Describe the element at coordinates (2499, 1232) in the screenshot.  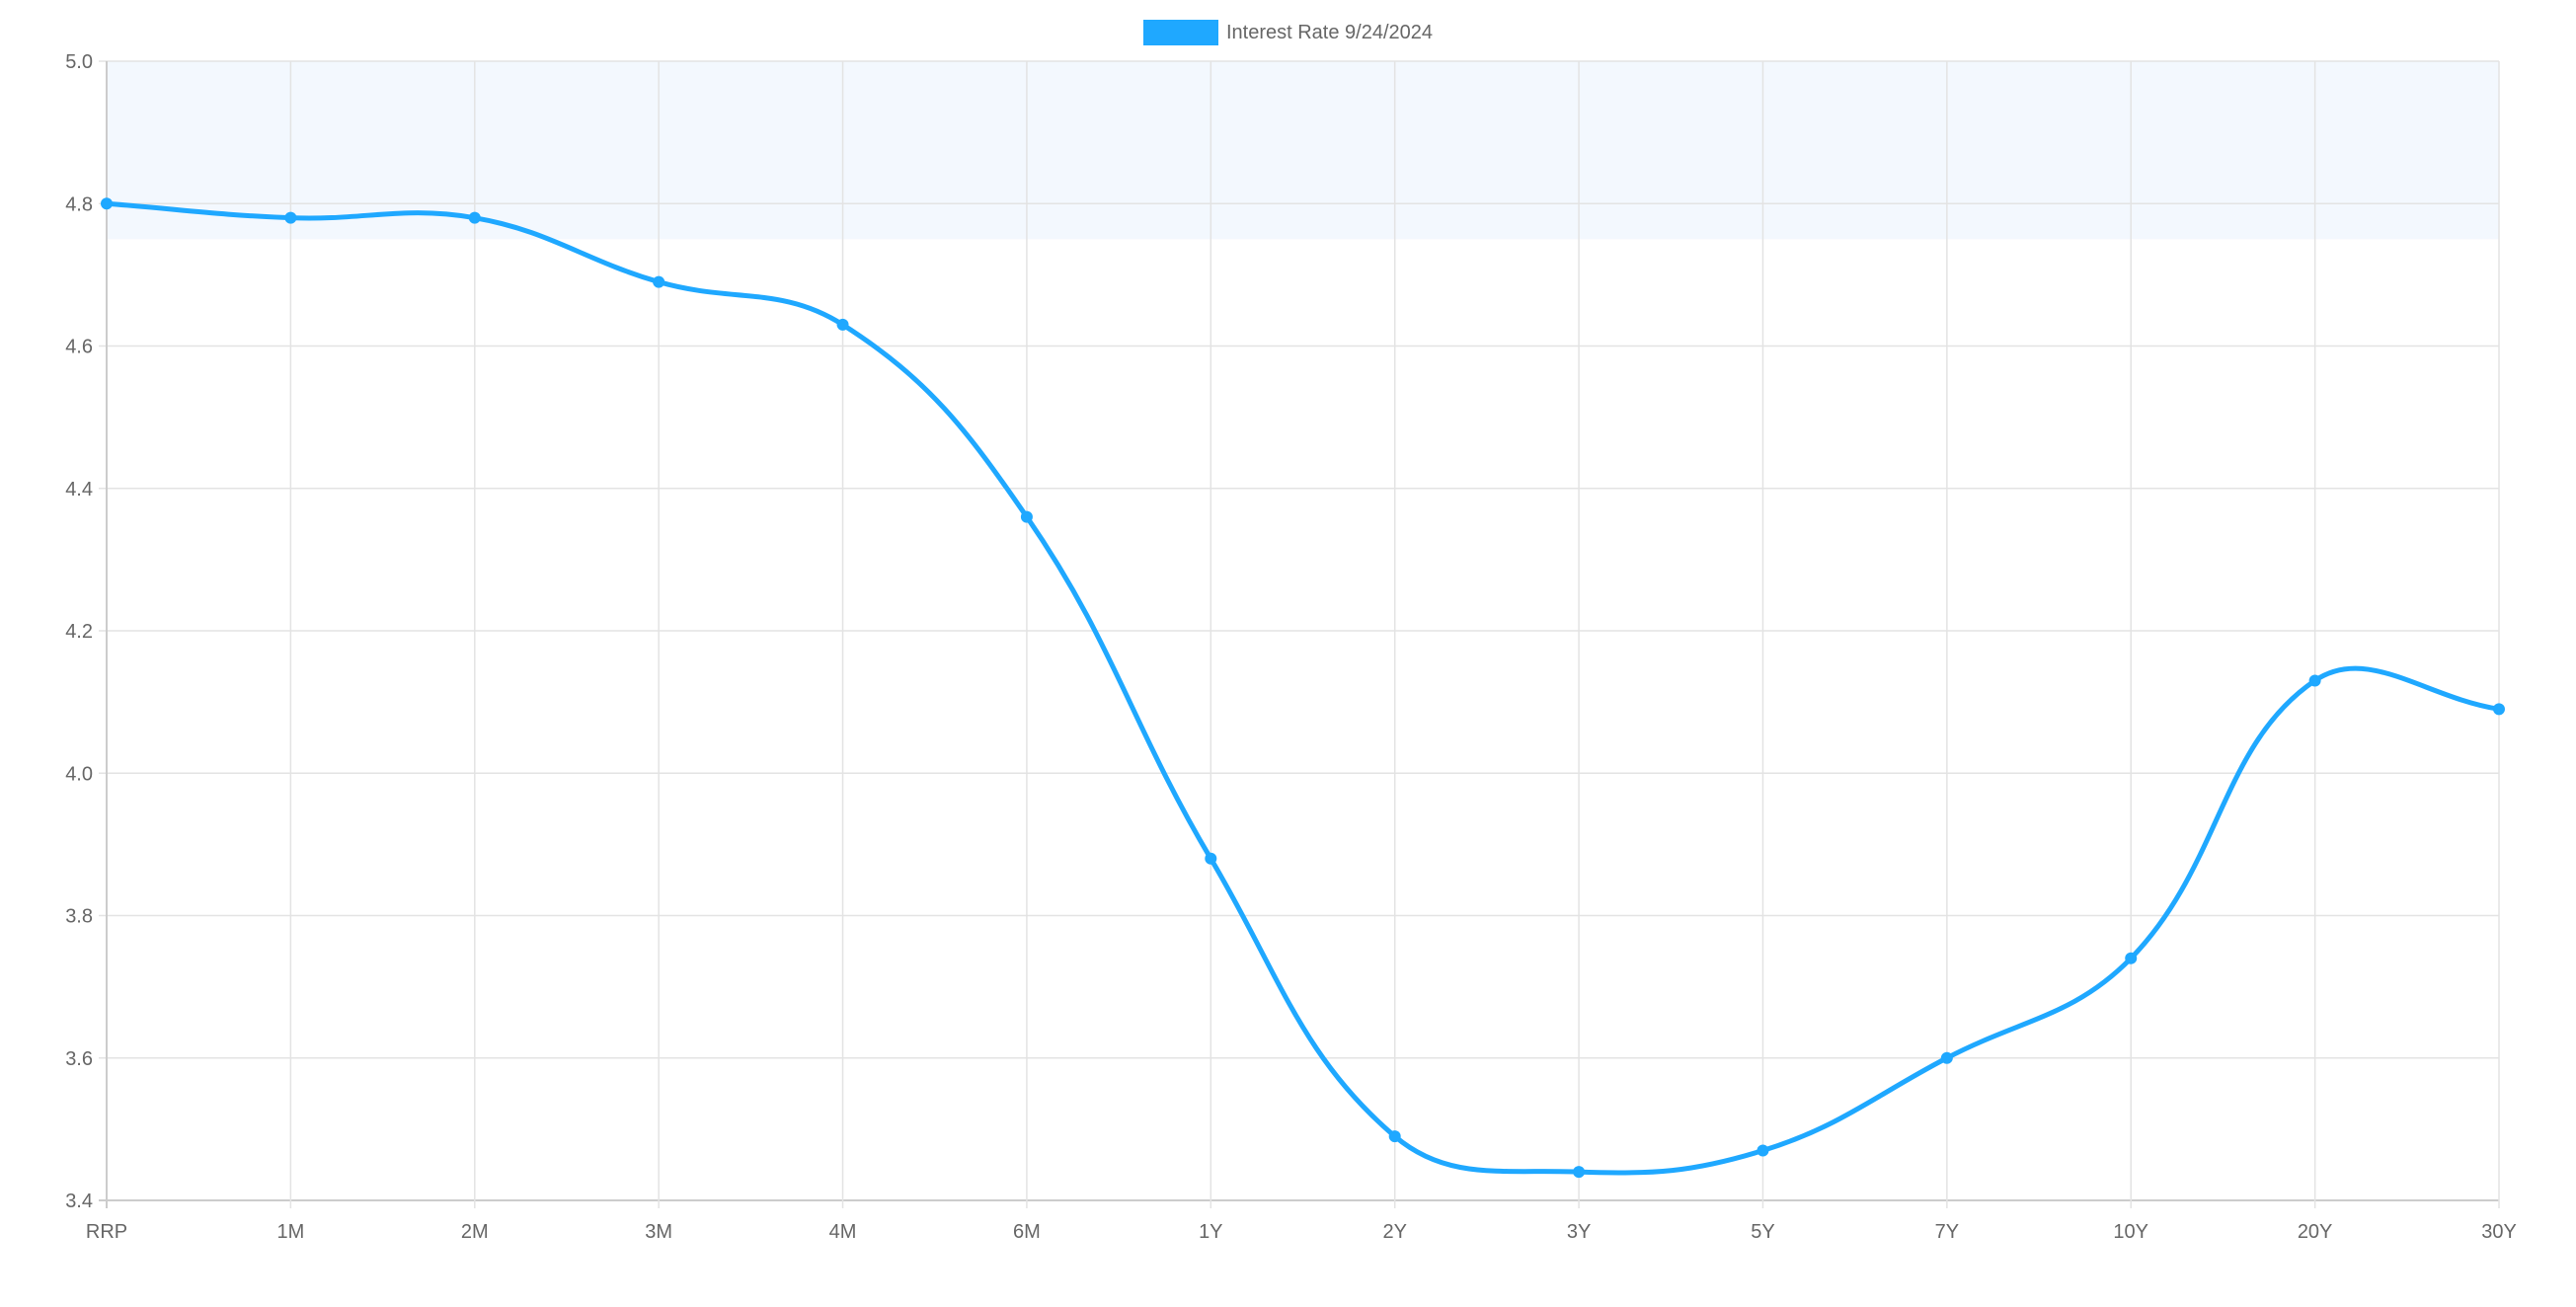
I see `x-tick-label: 30Y` at that location.